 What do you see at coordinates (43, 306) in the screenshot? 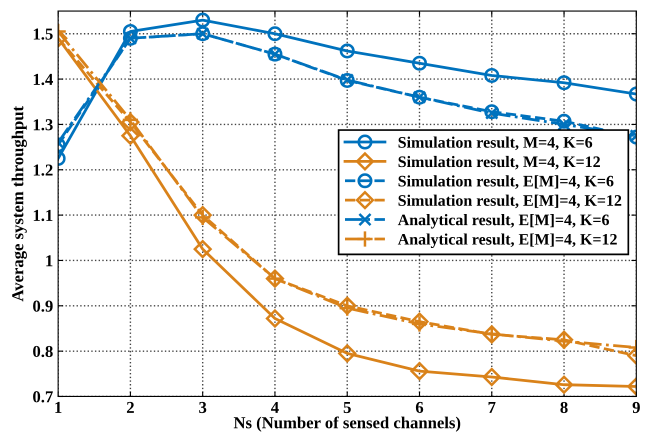
I see `y-tick-label: 0.9` at bounding box center [43, 306].